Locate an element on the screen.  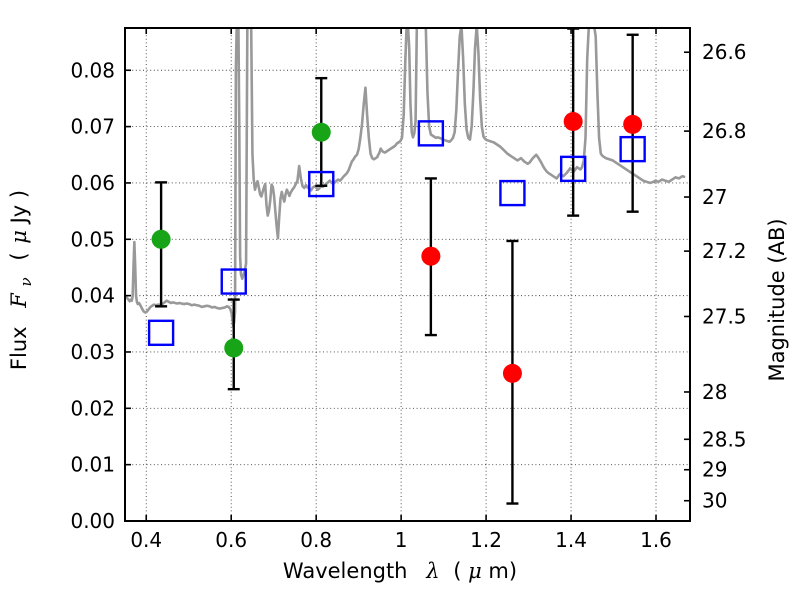
x-tick-label: 1.2 is located at coordinates (486, 540).